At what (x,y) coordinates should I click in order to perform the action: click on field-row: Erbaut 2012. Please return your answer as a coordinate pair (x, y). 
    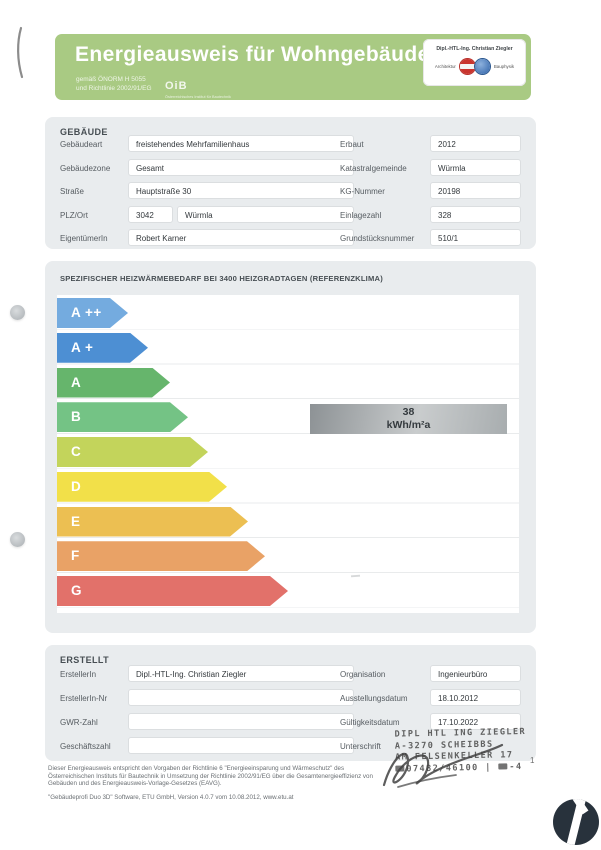
    Looking at the image, I should click on (290, 145).